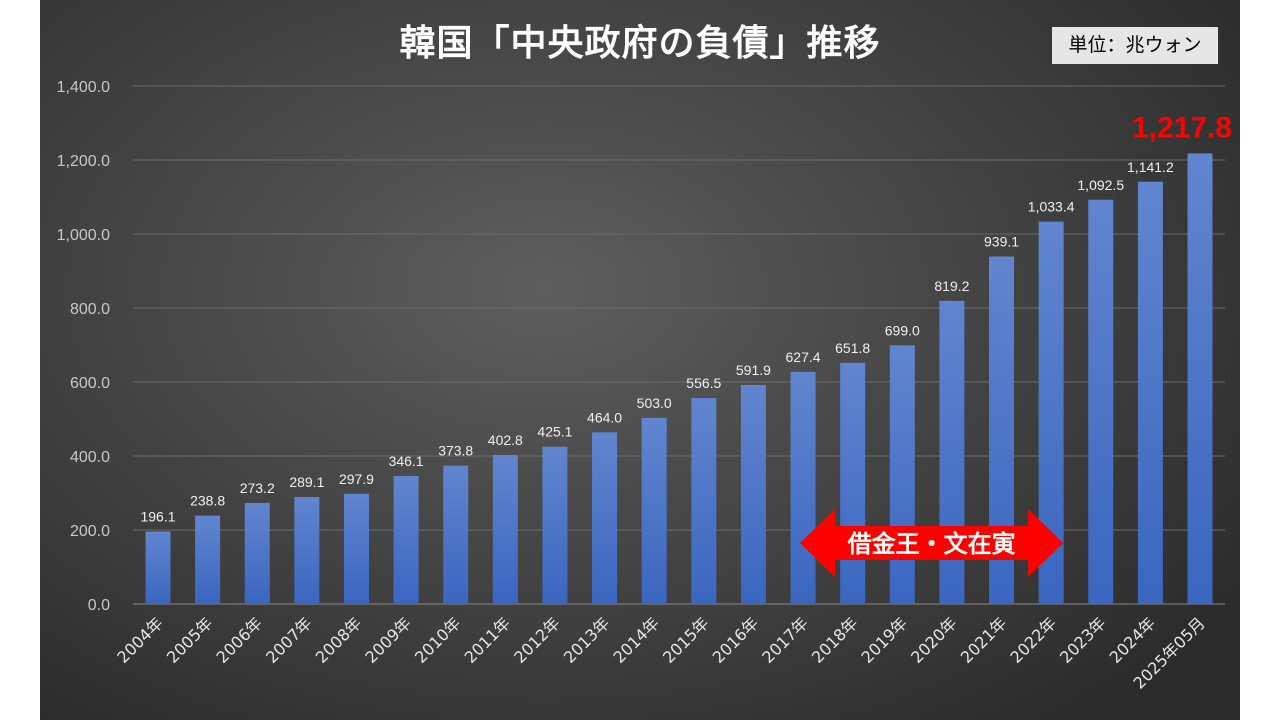 The height and width of the screenshot is (720, 1280). I want to click on y-tick-label: 1,200.0, so click(83, 161).